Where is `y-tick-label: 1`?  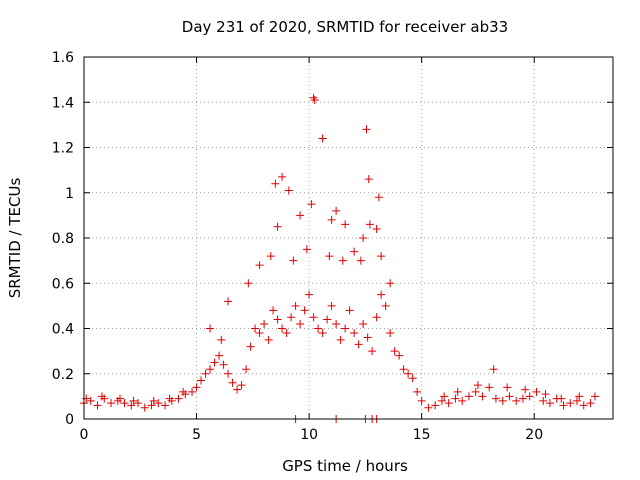 y-tick-label: 1 is located at coordinates (69, 194).